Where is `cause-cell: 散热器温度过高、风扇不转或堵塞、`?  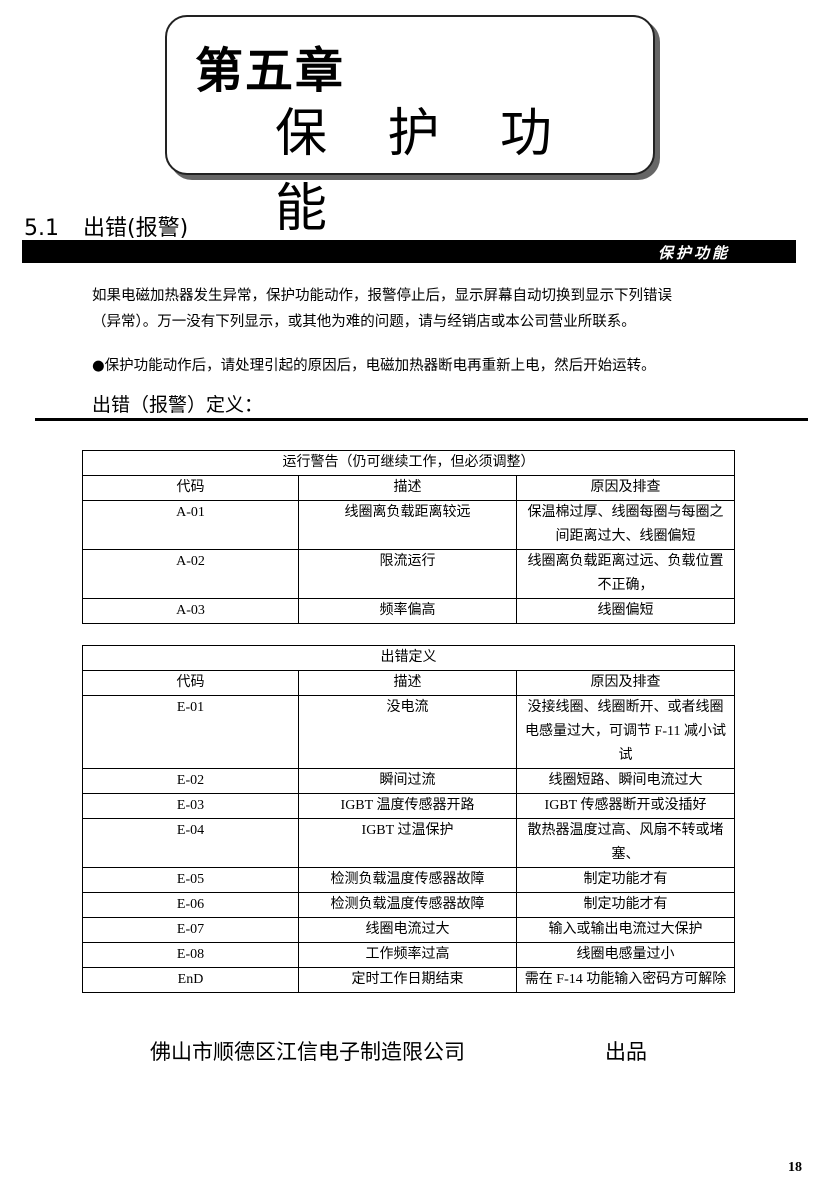 cause-cell: 散热器温度过高、风扇不转或堵塞、 is located at coordinates (625, 843).